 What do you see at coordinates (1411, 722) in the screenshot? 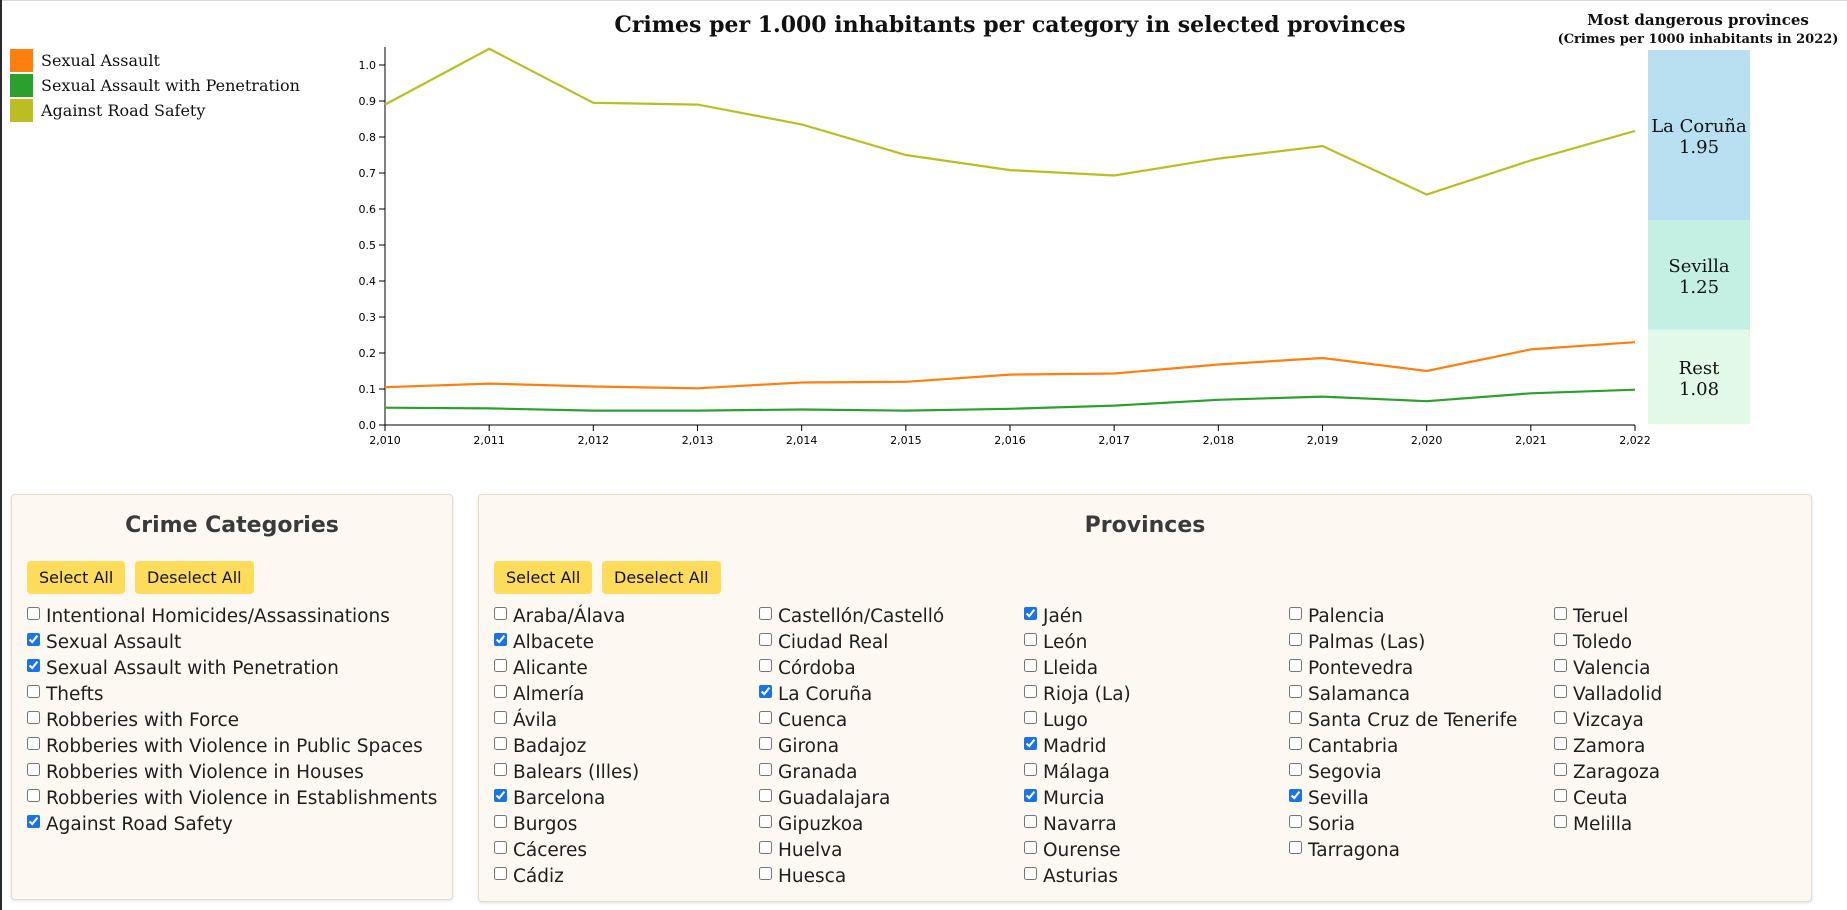
I see `checkbox-row: Santa Cruz de Tenerife` at bounding box center [1411, 722].